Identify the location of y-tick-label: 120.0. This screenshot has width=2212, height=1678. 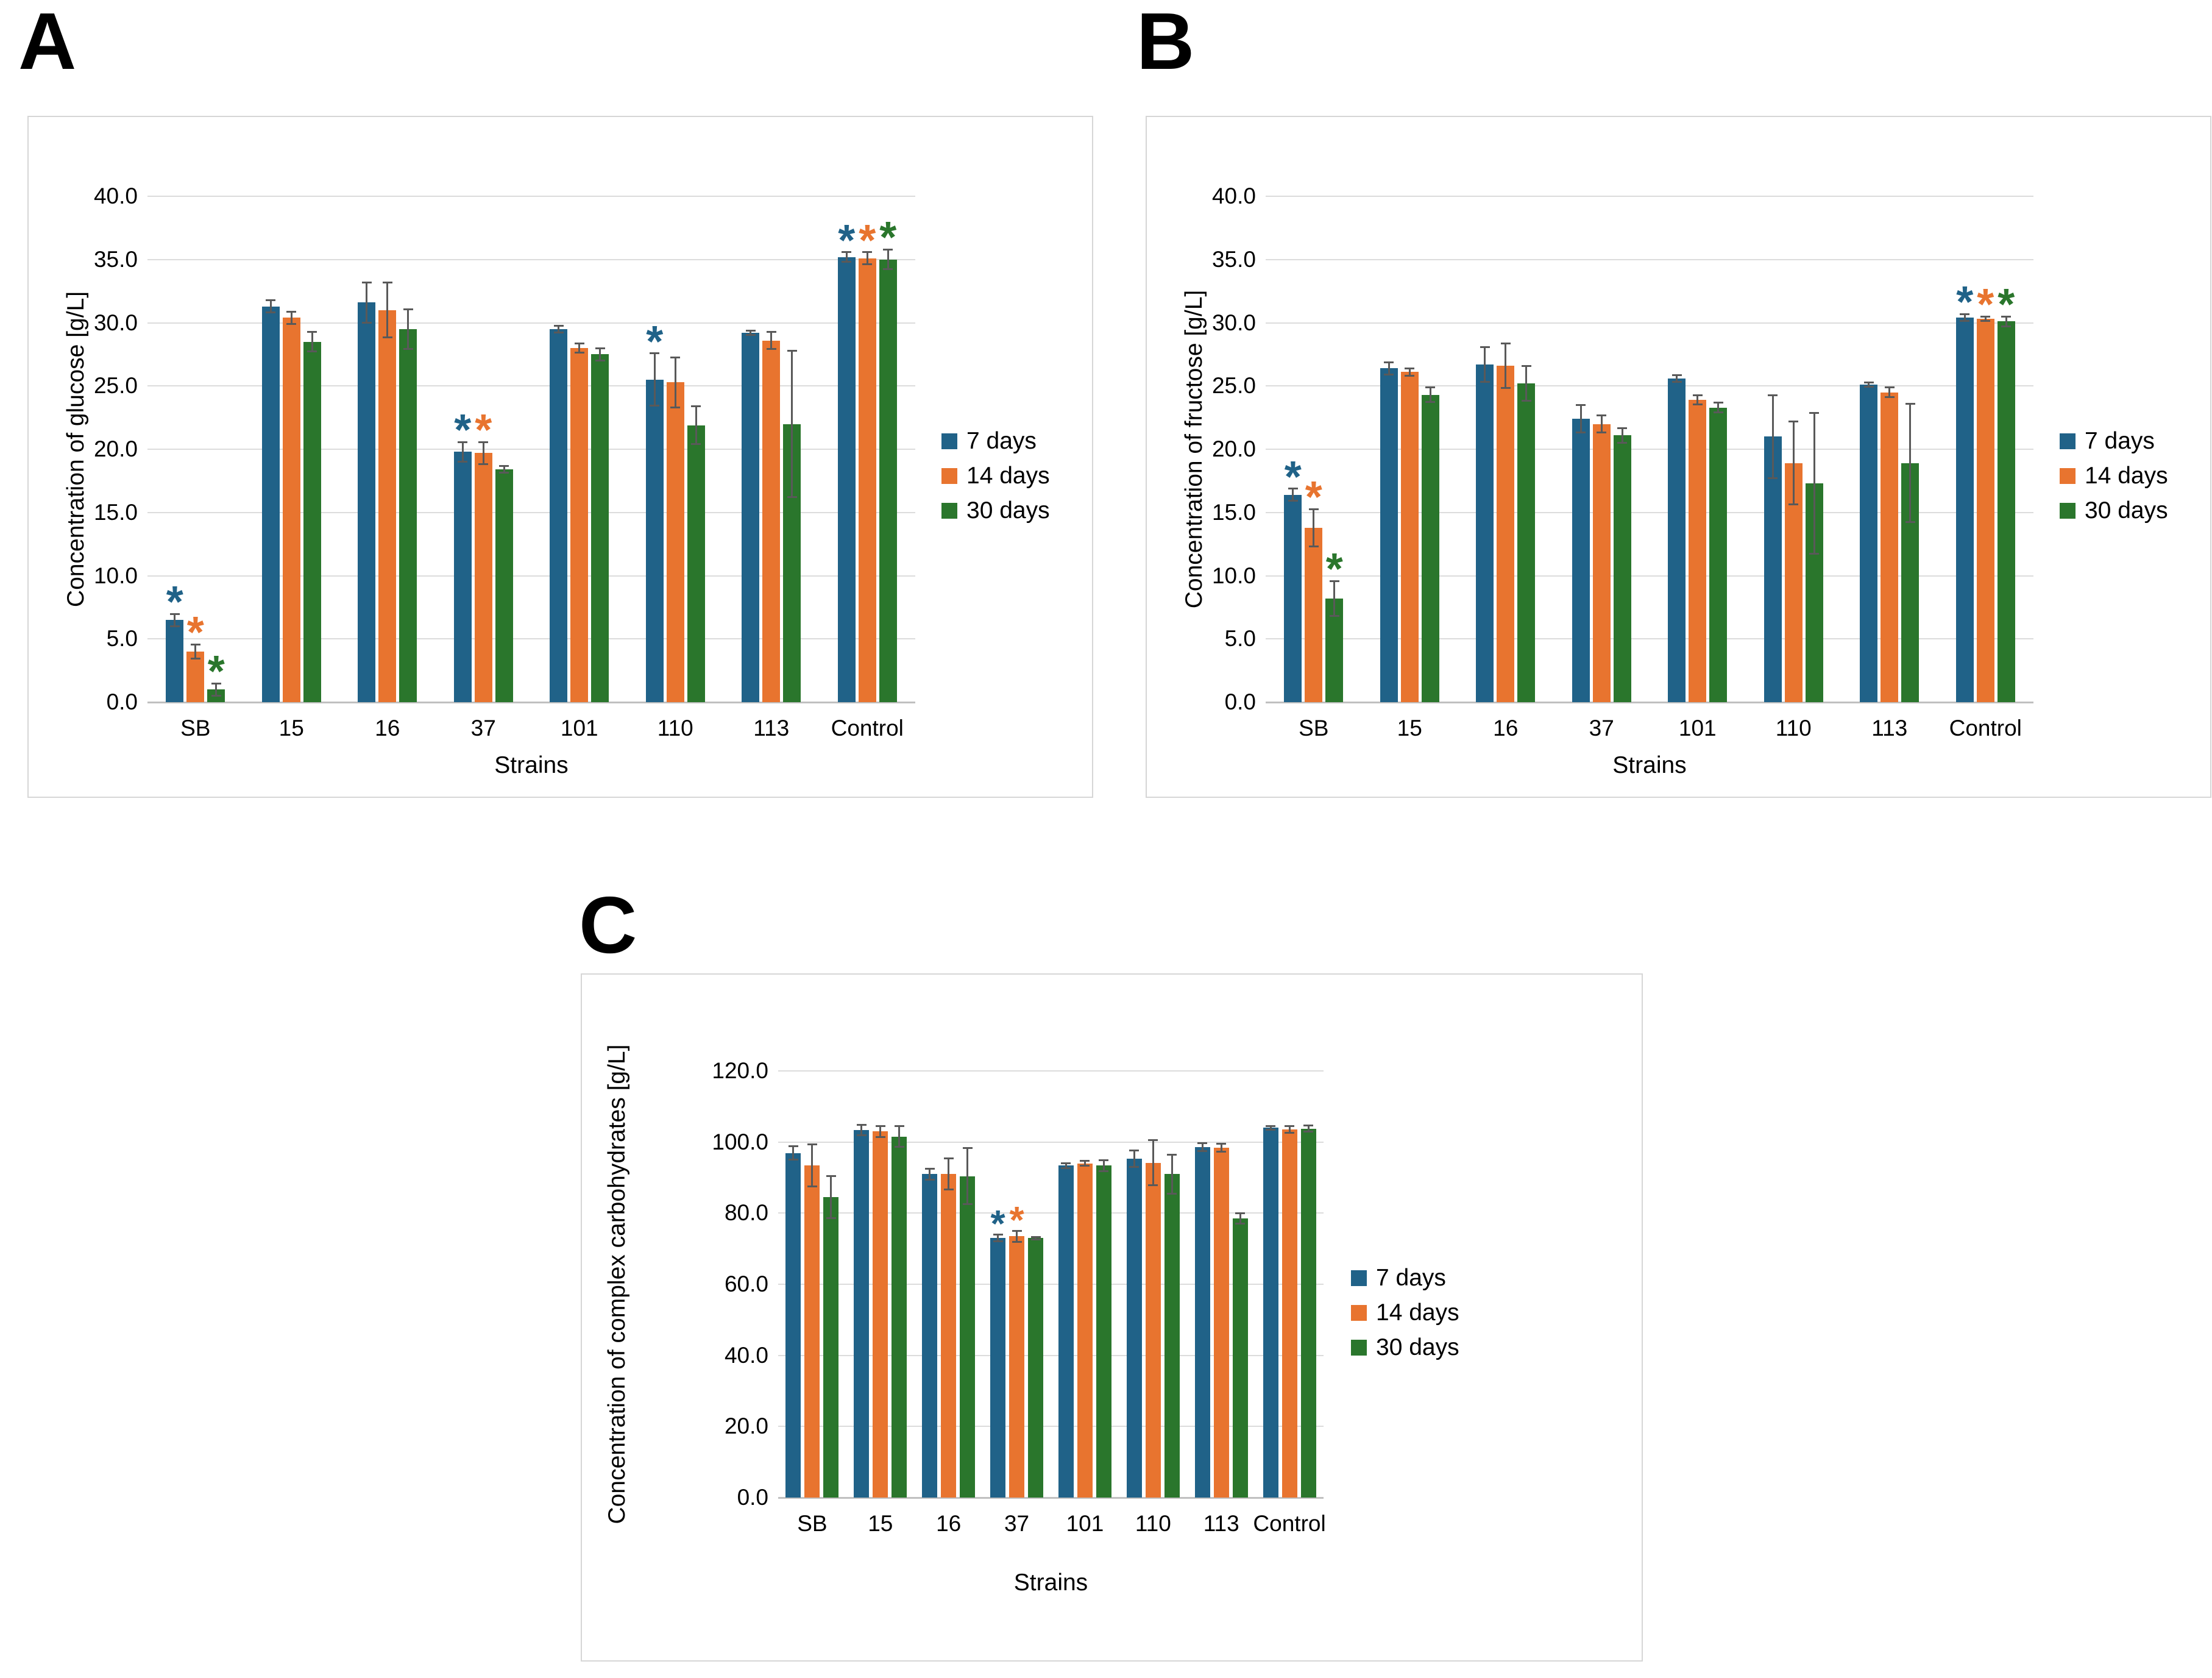
(740, 1070).